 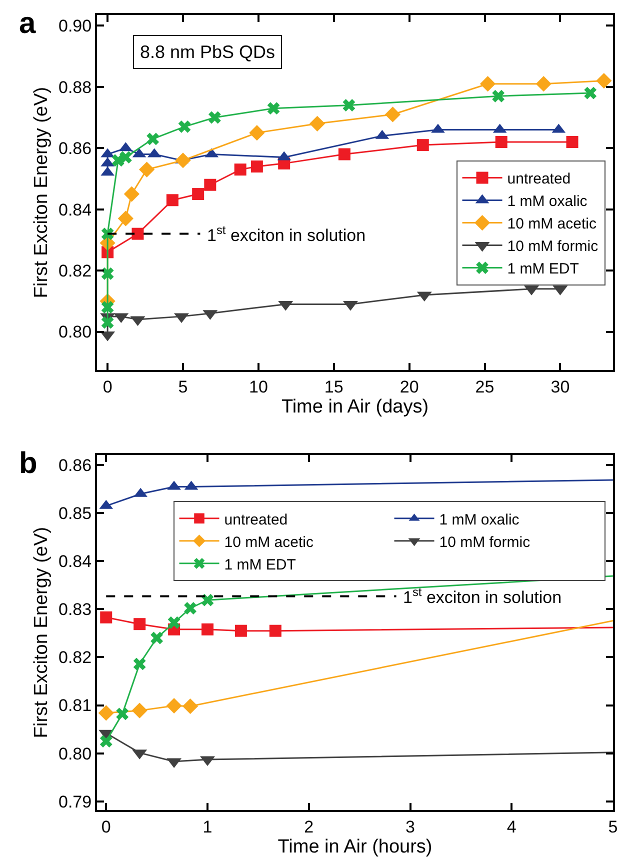 What do you see at coordinates (75, 87) in the screenshot?
I see `y-tick-label: 0.88` at bounding box center [75, 87].